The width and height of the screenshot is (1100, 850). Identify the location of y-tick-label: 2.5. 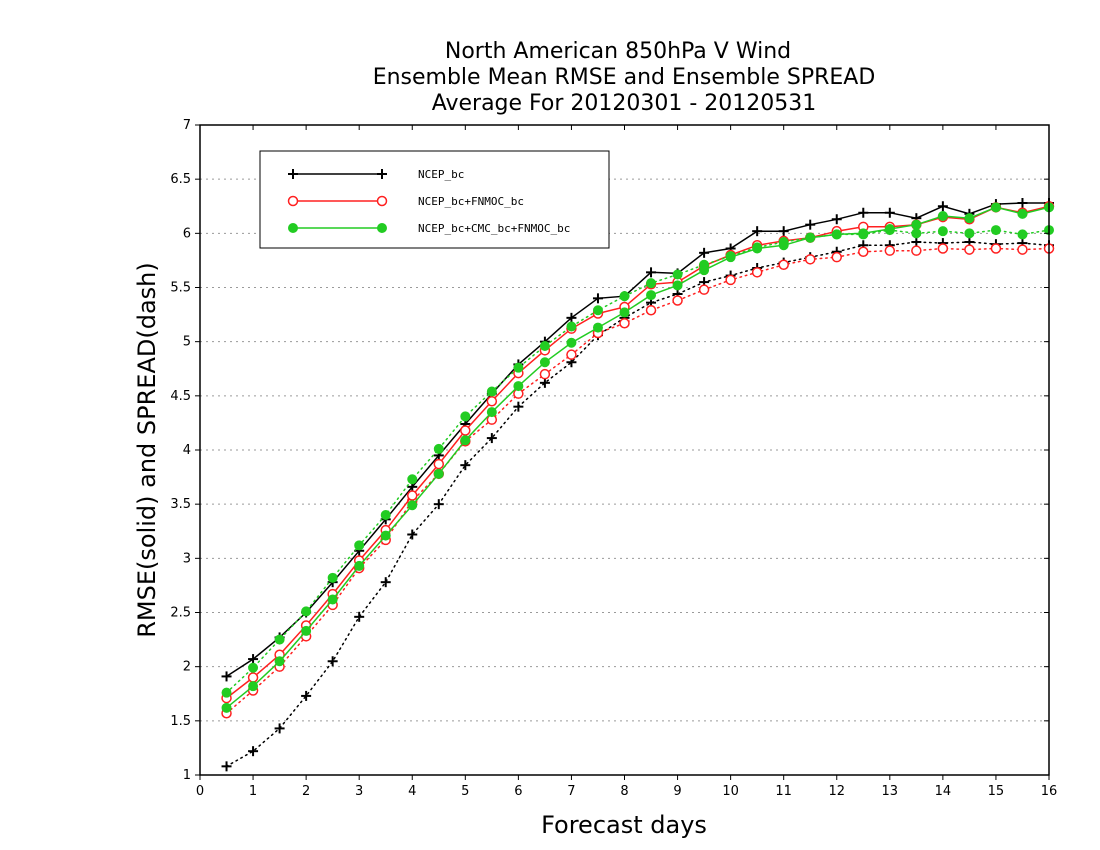
(180, 613).